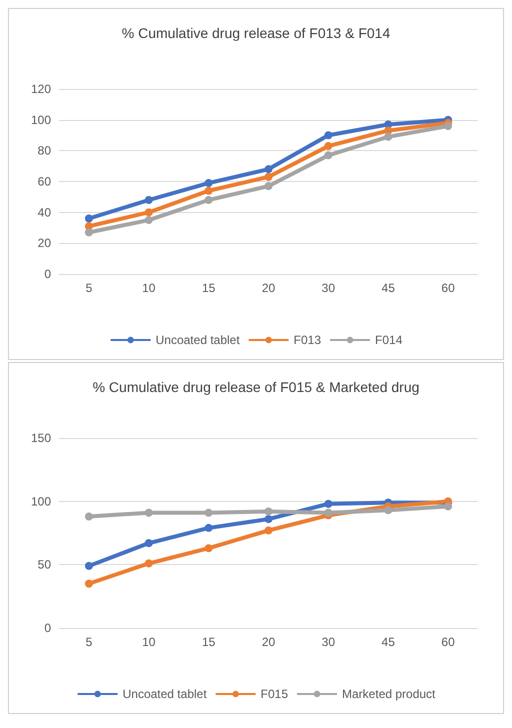 This screenshot has height=728, width=512. I want to click on y-tick-label: 40, so click(45, 212).